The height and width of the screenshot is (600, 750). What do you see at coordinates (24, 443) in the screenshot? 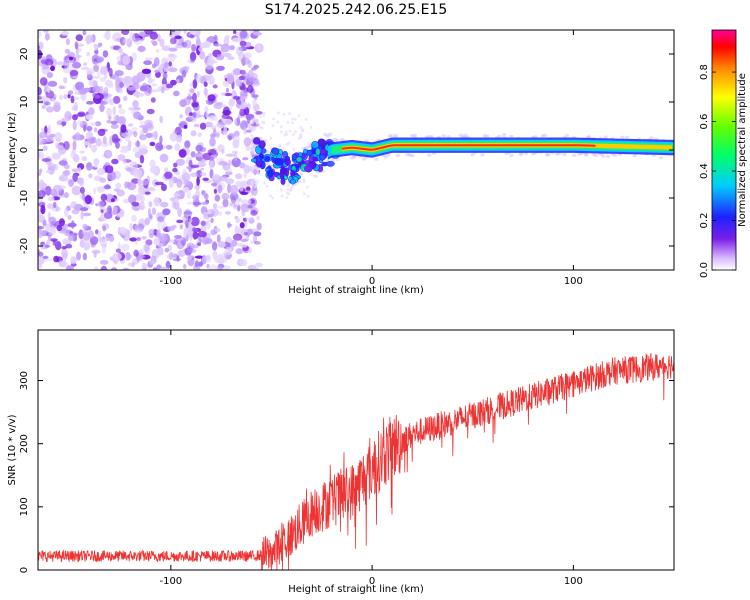
I see `y-tick-label: 200` at bounding box center [24, 443].